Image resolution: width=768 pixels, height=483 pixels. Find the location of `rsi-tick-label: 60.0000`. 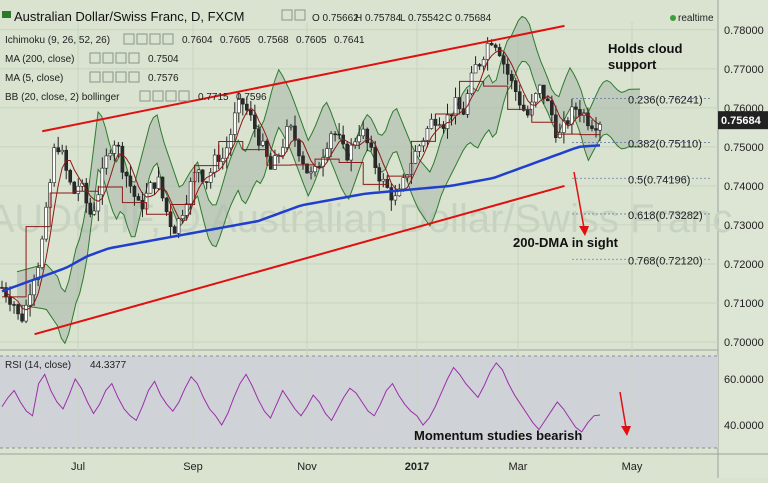

rsi-tick-label: 60.0000 is located at coordinates (744, 380).